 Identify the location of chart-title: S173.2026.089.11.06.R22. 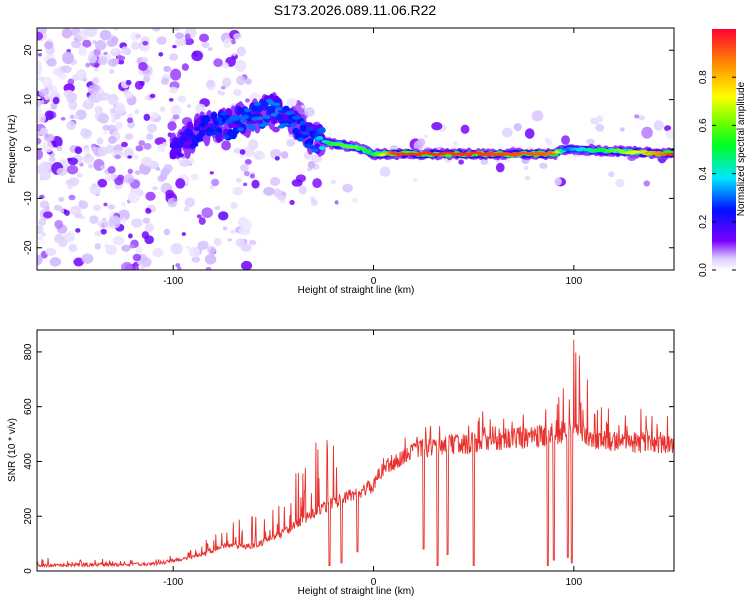
(355, 10).